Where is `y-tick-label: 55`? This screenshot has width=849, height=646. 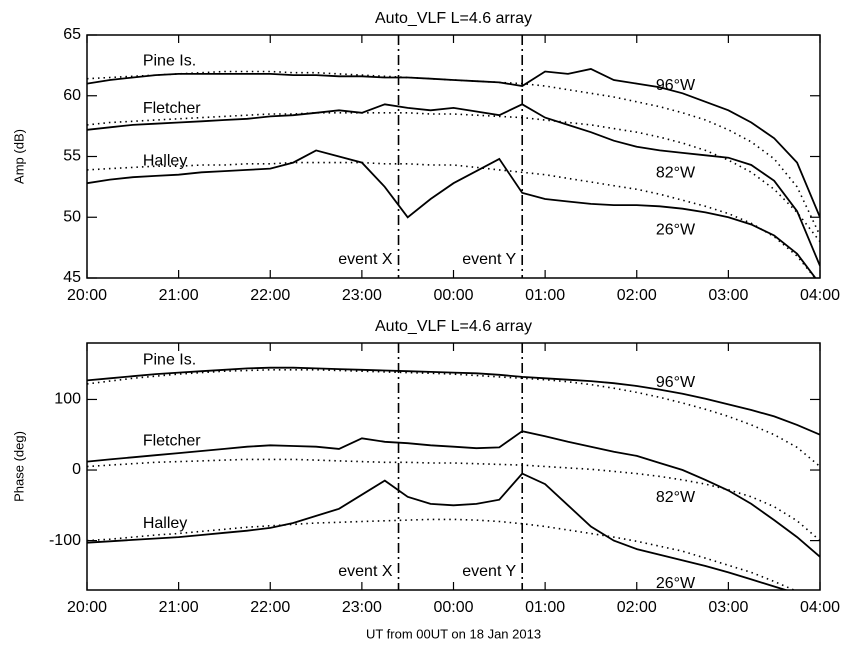
y-tick-label: 55 is located at coordinates (72, 156).